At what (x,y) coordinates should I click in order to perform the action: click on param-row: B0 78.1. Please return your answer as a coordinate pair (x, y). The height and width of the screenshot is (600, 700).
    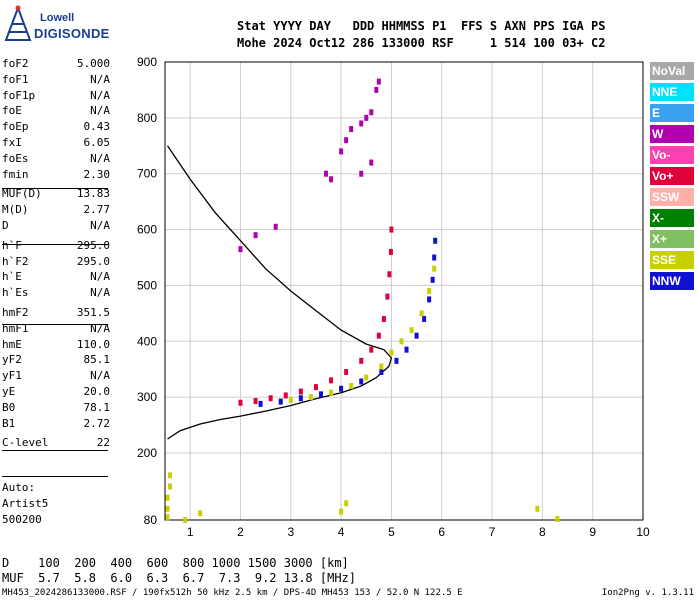
    Looking at the image, I should click on (56, 408).